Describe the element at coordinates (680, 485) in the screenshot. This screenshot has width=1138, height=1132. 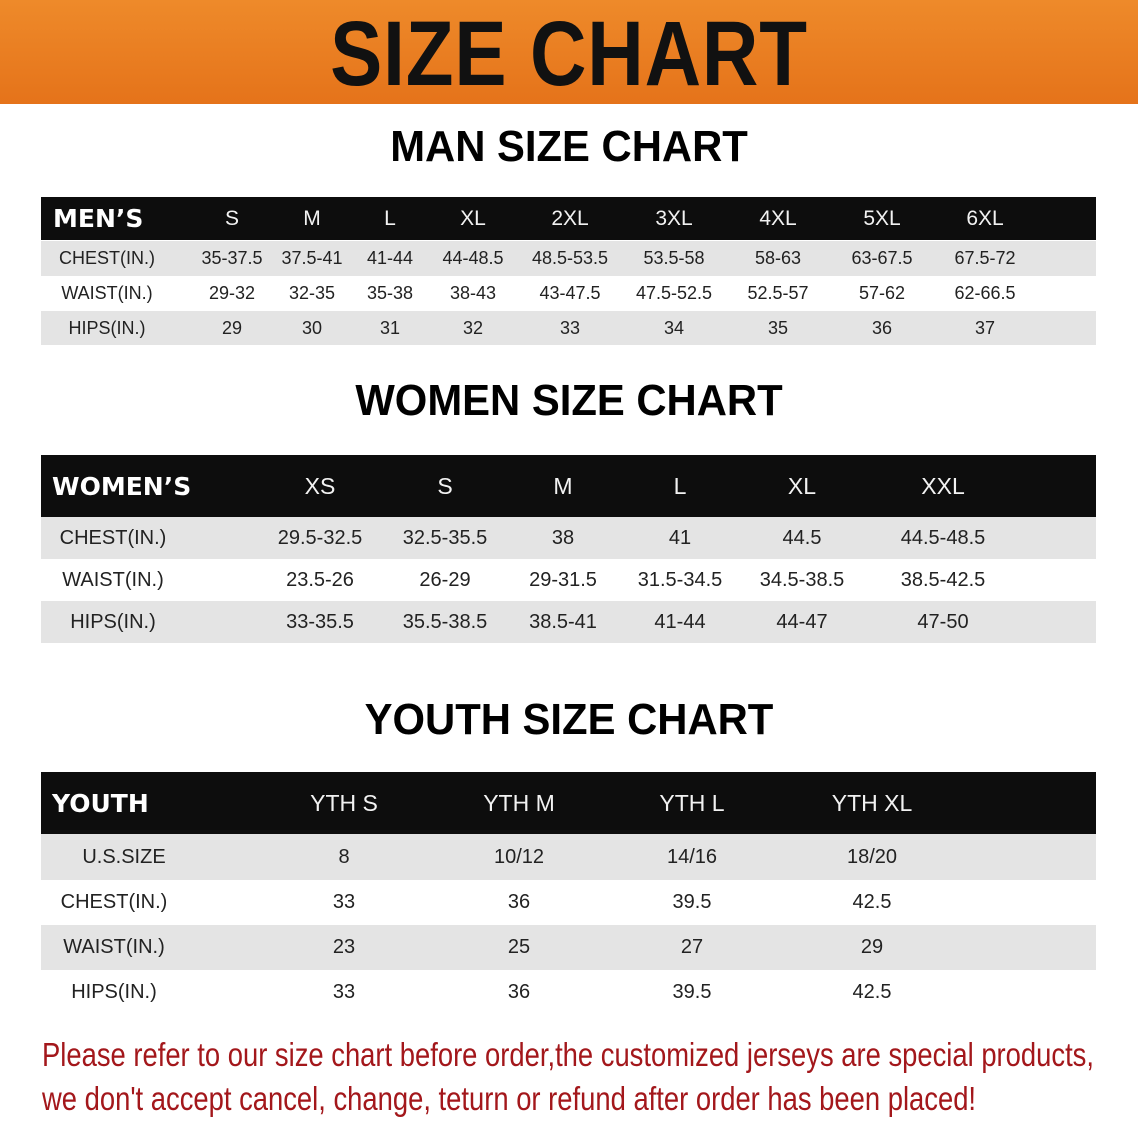
I see `size-header-cell: L` at that location.